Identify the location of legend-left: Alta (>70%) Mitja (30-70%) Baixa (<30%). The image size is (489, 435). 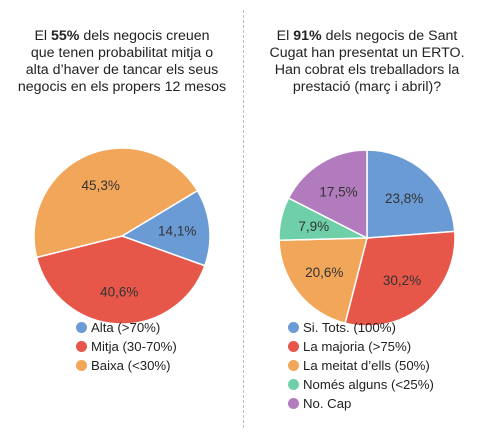
(126, 346).